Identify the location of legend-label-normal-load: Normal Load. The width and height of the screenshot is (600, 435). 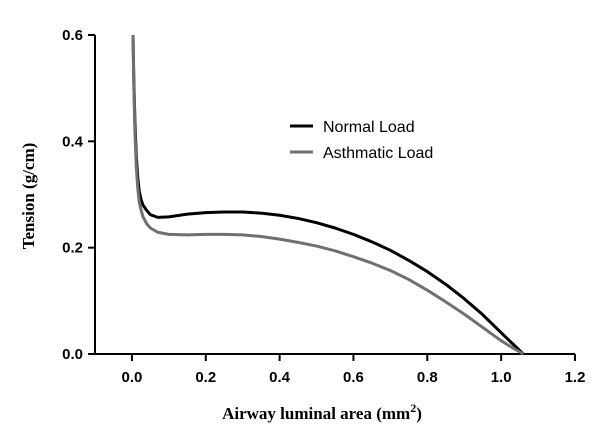
(369, 127).